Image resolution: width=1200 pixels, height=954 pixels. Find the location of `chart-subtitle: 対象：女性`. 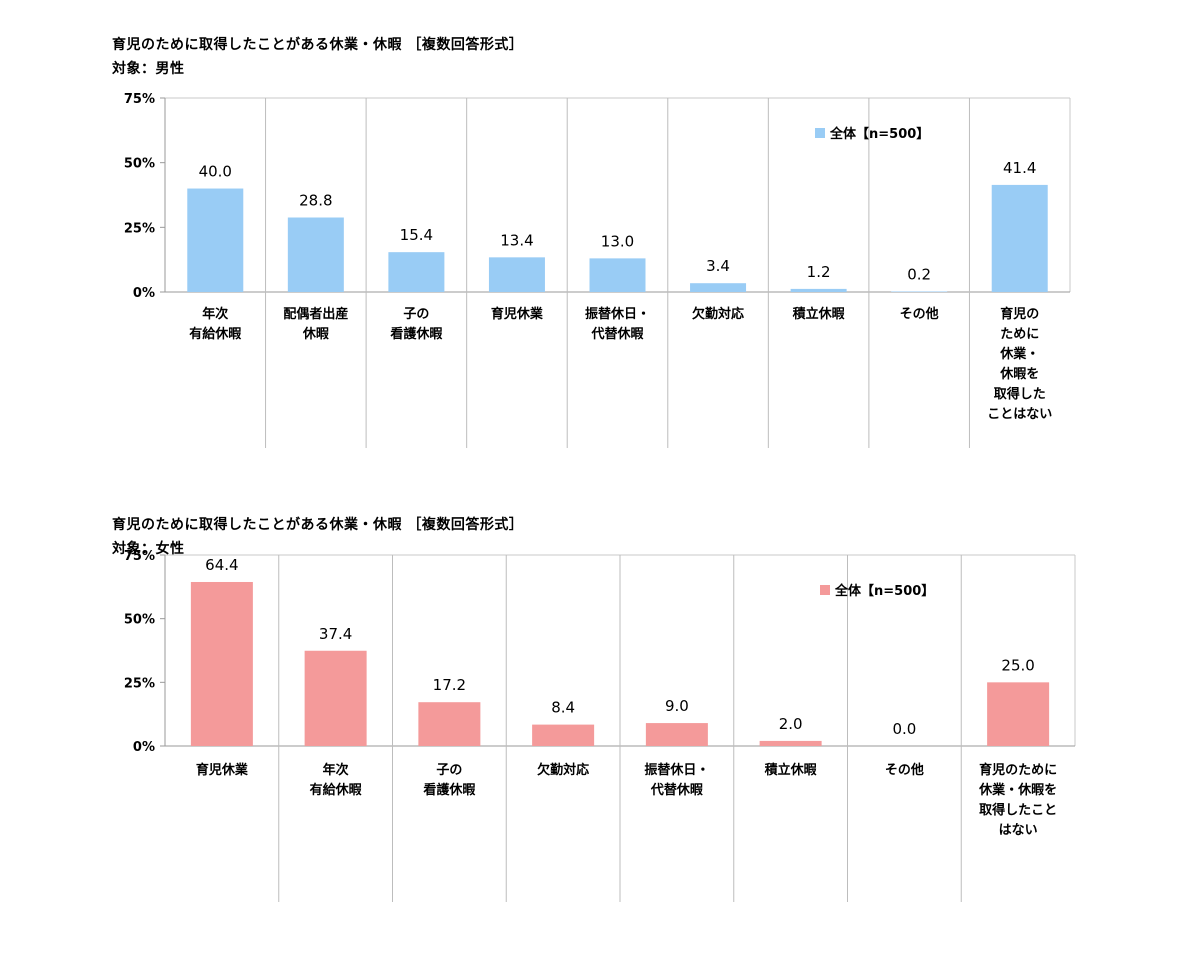

chart-subtitle: 対象：女性 is located at coordinates (148, 549).